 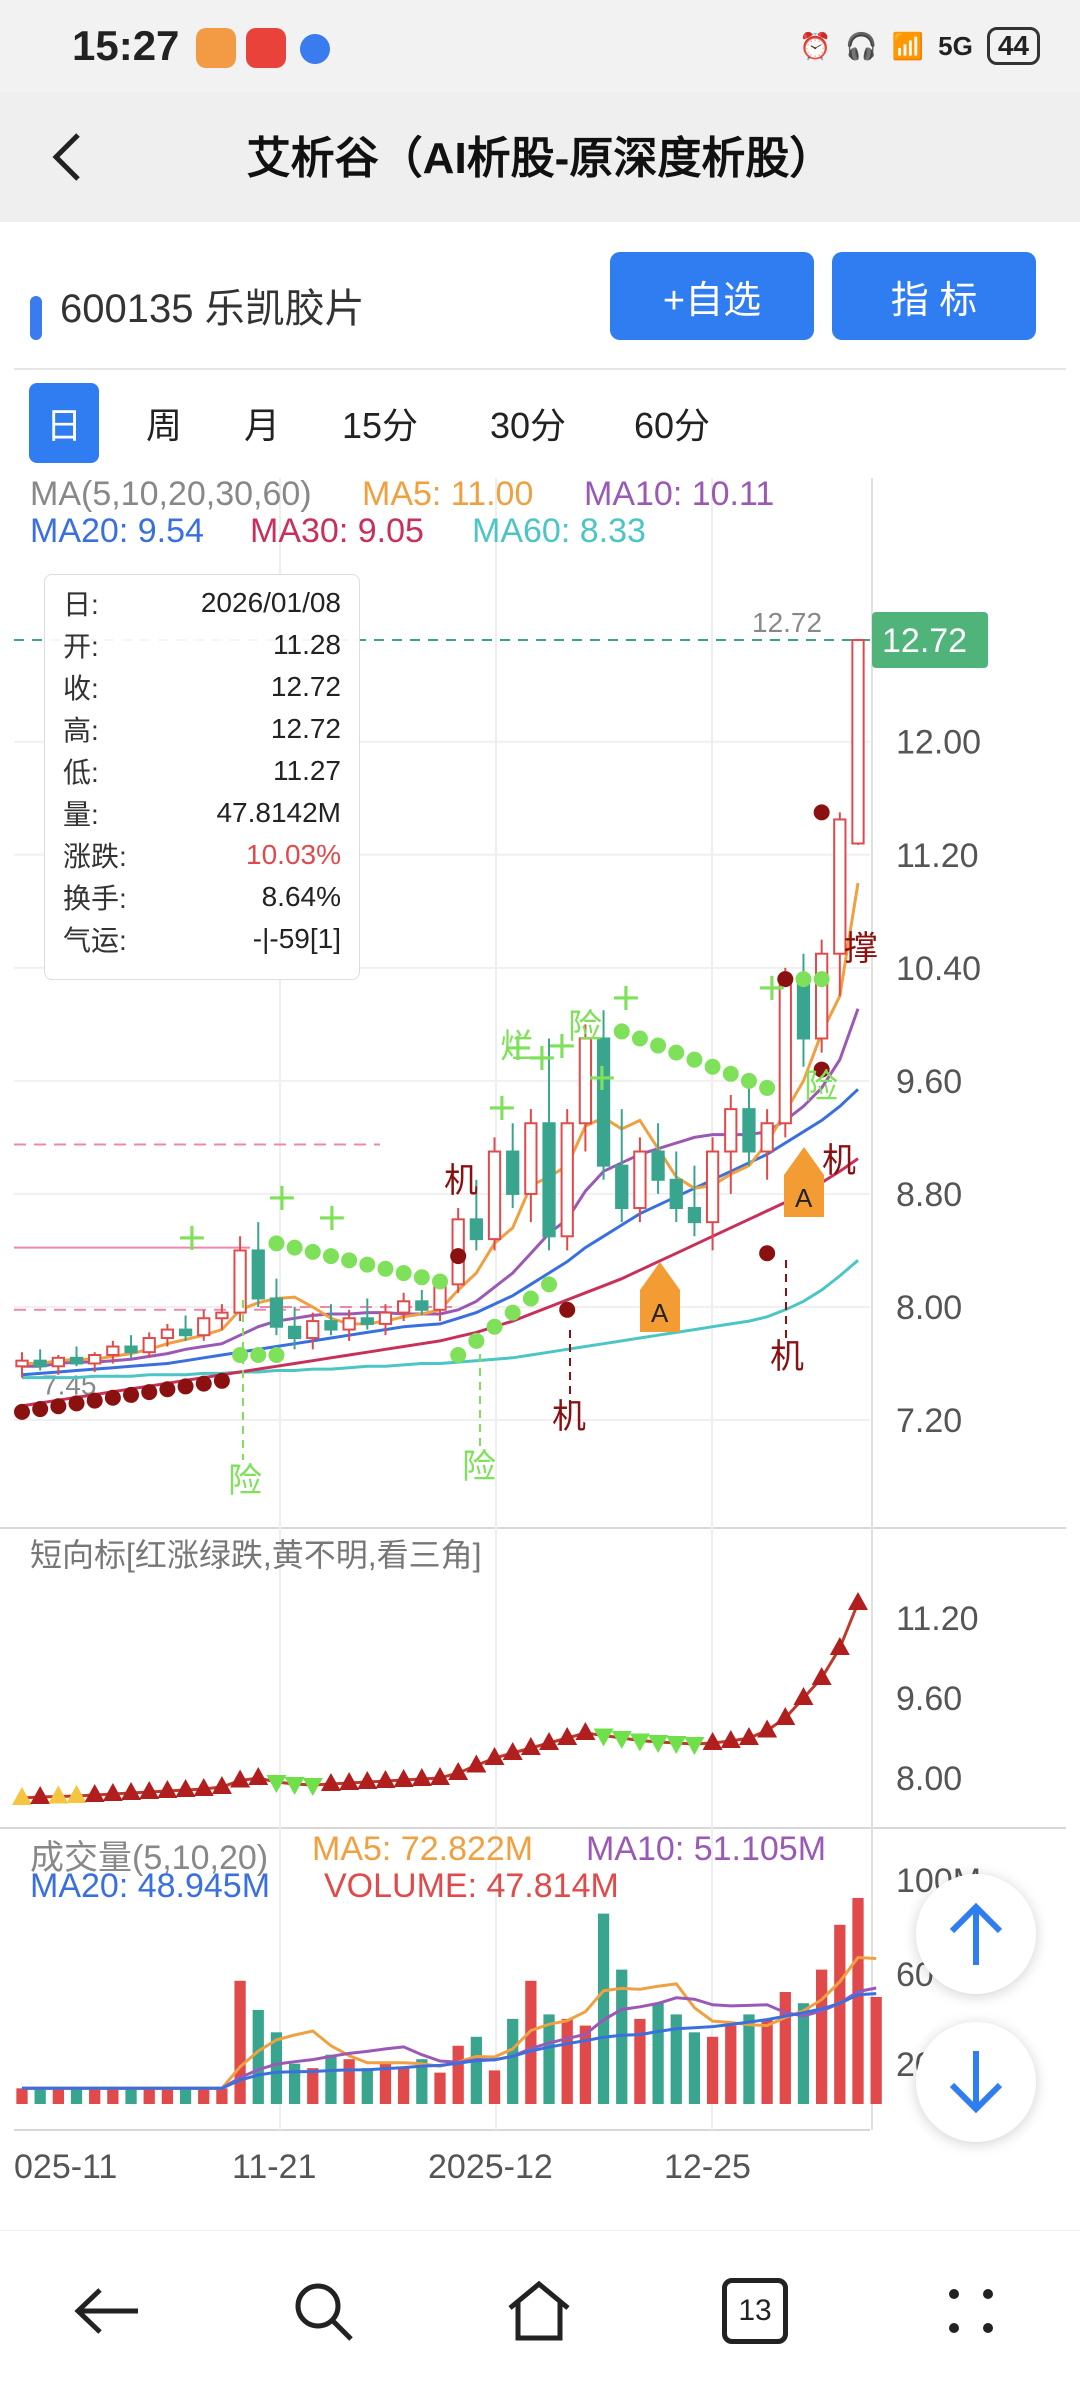 What do you see at coordinates (117, 531) in the screenshot?
I see `ma20-legend: MA20: 9.54` at bounding box center [117, 531].